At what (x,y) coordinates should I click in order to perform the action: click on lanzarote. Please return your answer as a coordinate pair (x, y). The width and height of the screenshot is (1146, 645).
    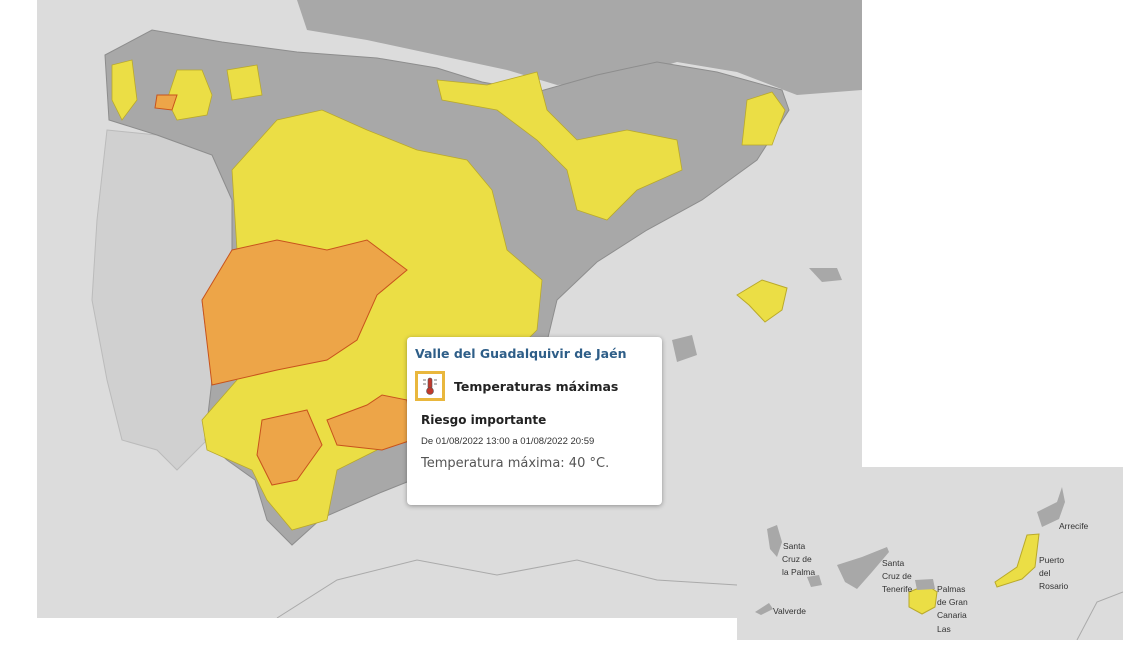
    Looking at the image, I should click on (1051, 507).